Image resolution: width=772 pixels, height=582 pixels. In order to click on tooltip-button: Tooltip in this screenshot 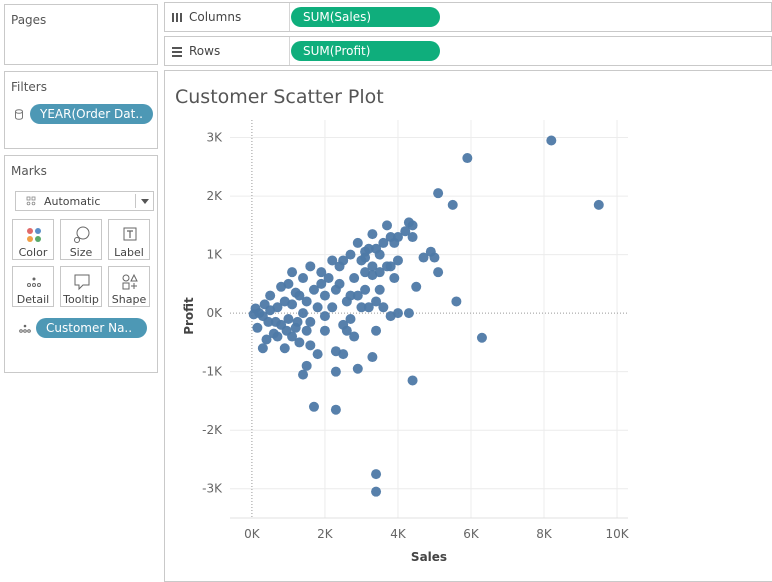, I will do `click(81, 286)`.